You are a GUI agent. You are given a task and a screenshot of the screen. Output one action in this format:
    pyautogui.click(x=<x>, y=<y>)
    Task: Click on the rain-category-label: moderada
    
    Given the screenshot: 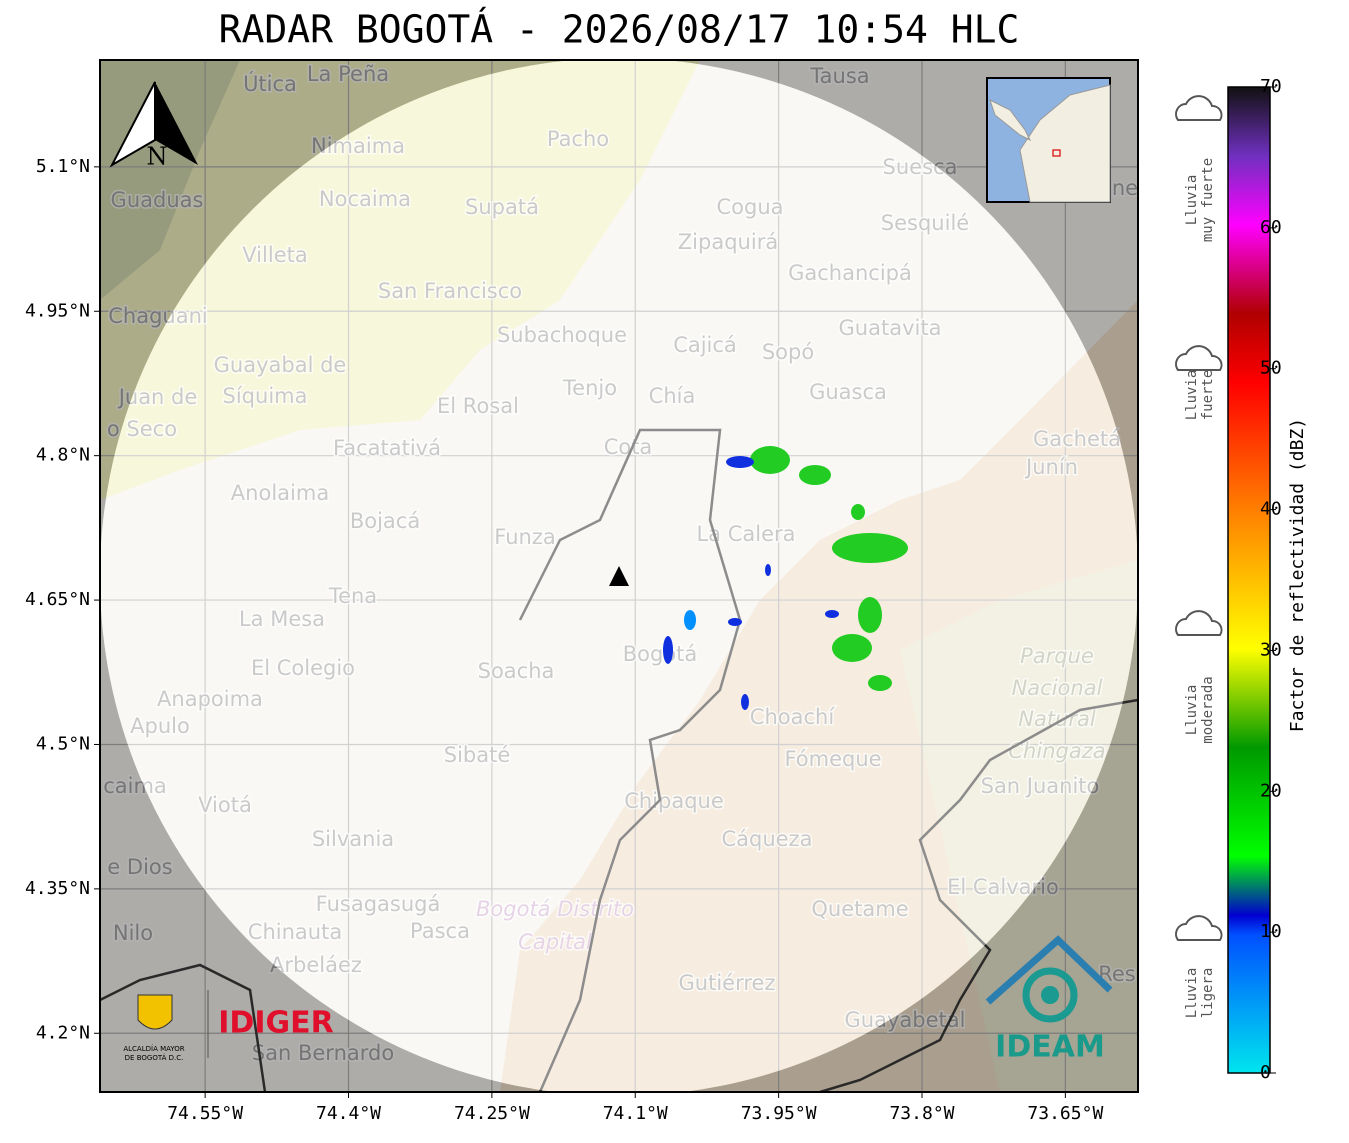 What is the action you would take?
    pyautogui.click(x=1208, y=709)
    